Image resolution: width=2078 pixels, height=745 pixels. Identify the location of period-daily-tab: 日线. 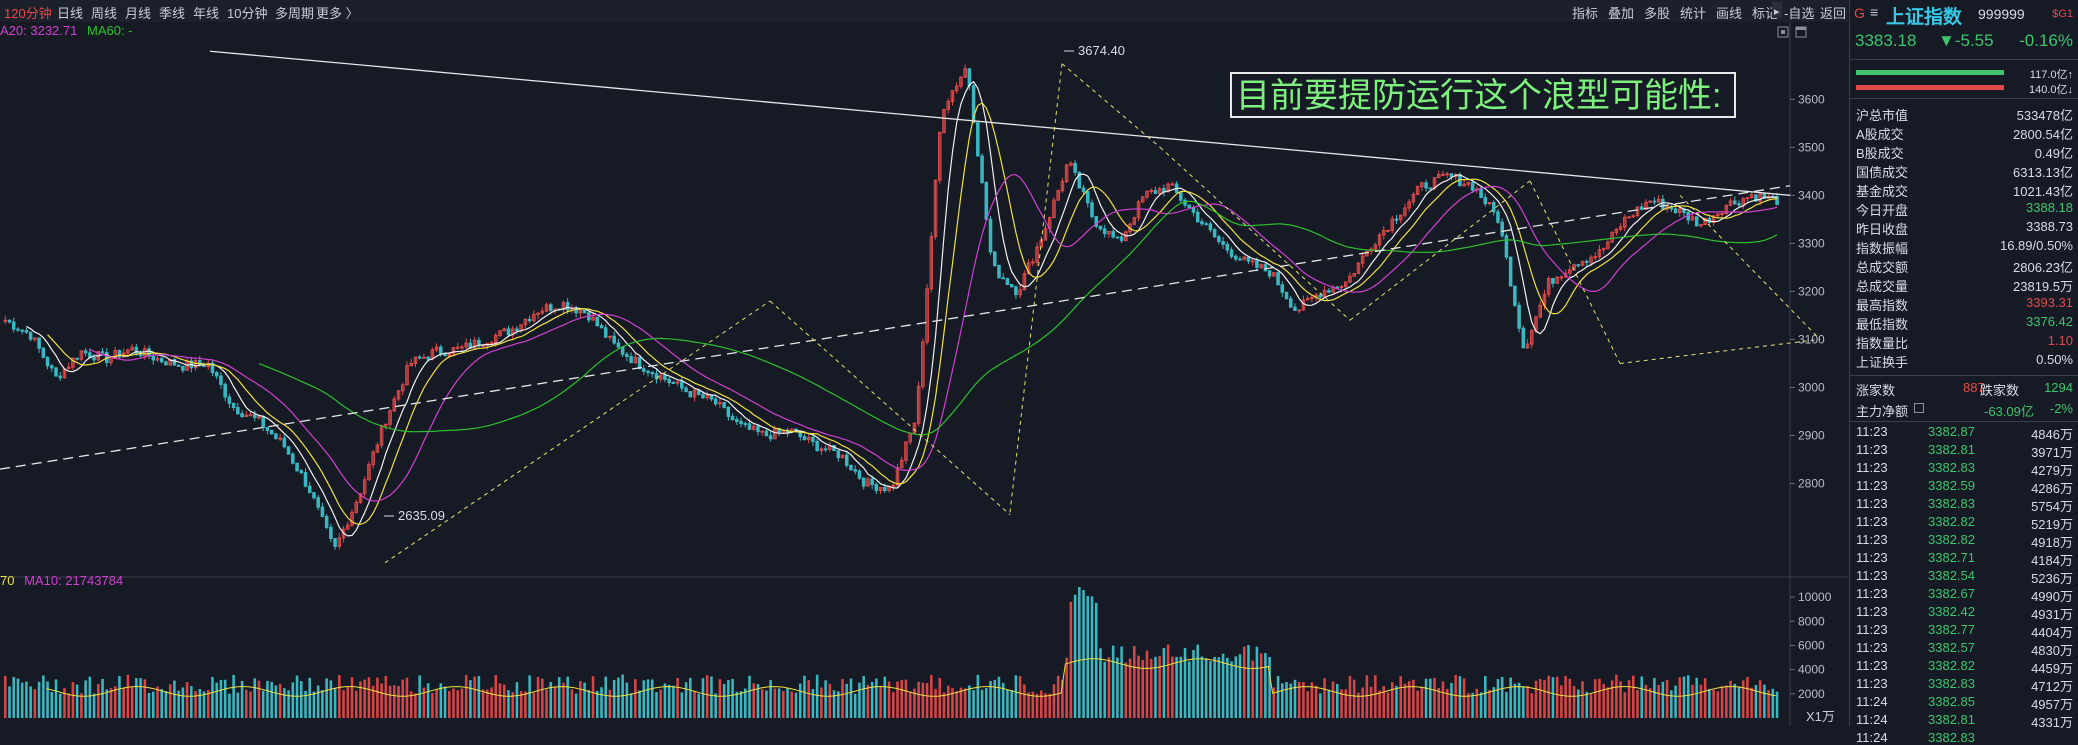
(70, 13).